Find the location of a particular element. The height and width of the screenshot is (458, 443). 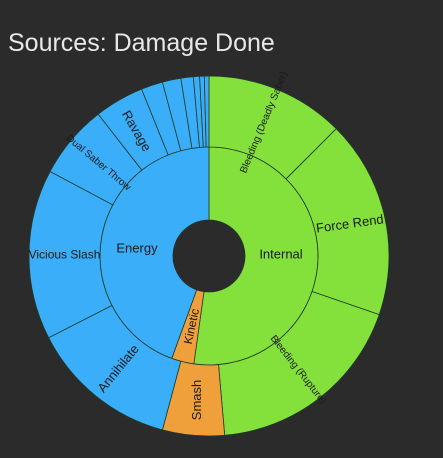

outer-label-smash: Smash is located at coordinates (196, 400).